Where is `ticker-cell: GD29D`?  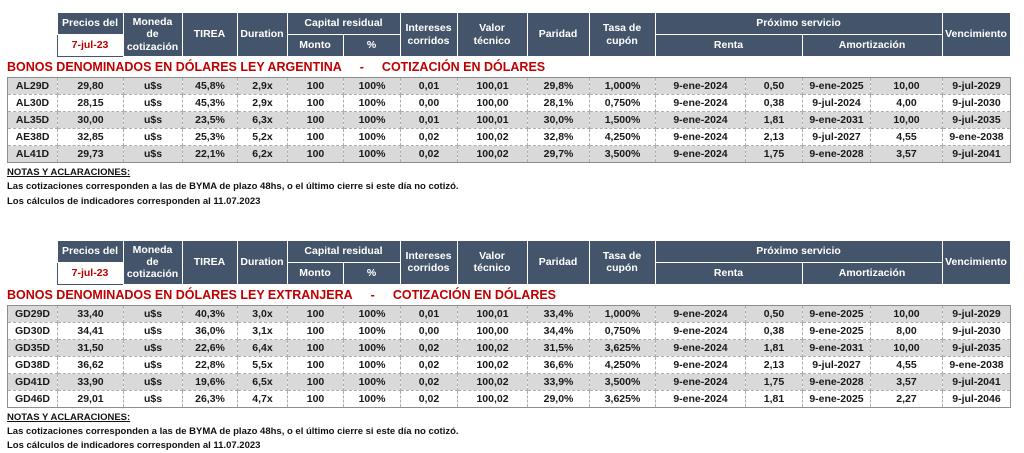
ticker-cell: GD29D is located at coordinates (32, 314).